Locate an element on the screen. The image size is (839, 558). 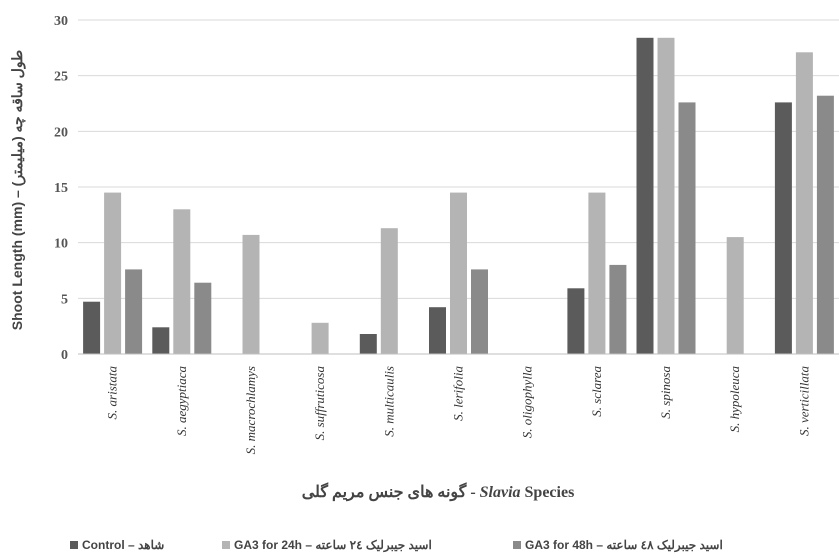
legend-item: GA3 for 48h – اسید جیبرلیک ٤٨ ساعته is located at coordinates (618, 545).